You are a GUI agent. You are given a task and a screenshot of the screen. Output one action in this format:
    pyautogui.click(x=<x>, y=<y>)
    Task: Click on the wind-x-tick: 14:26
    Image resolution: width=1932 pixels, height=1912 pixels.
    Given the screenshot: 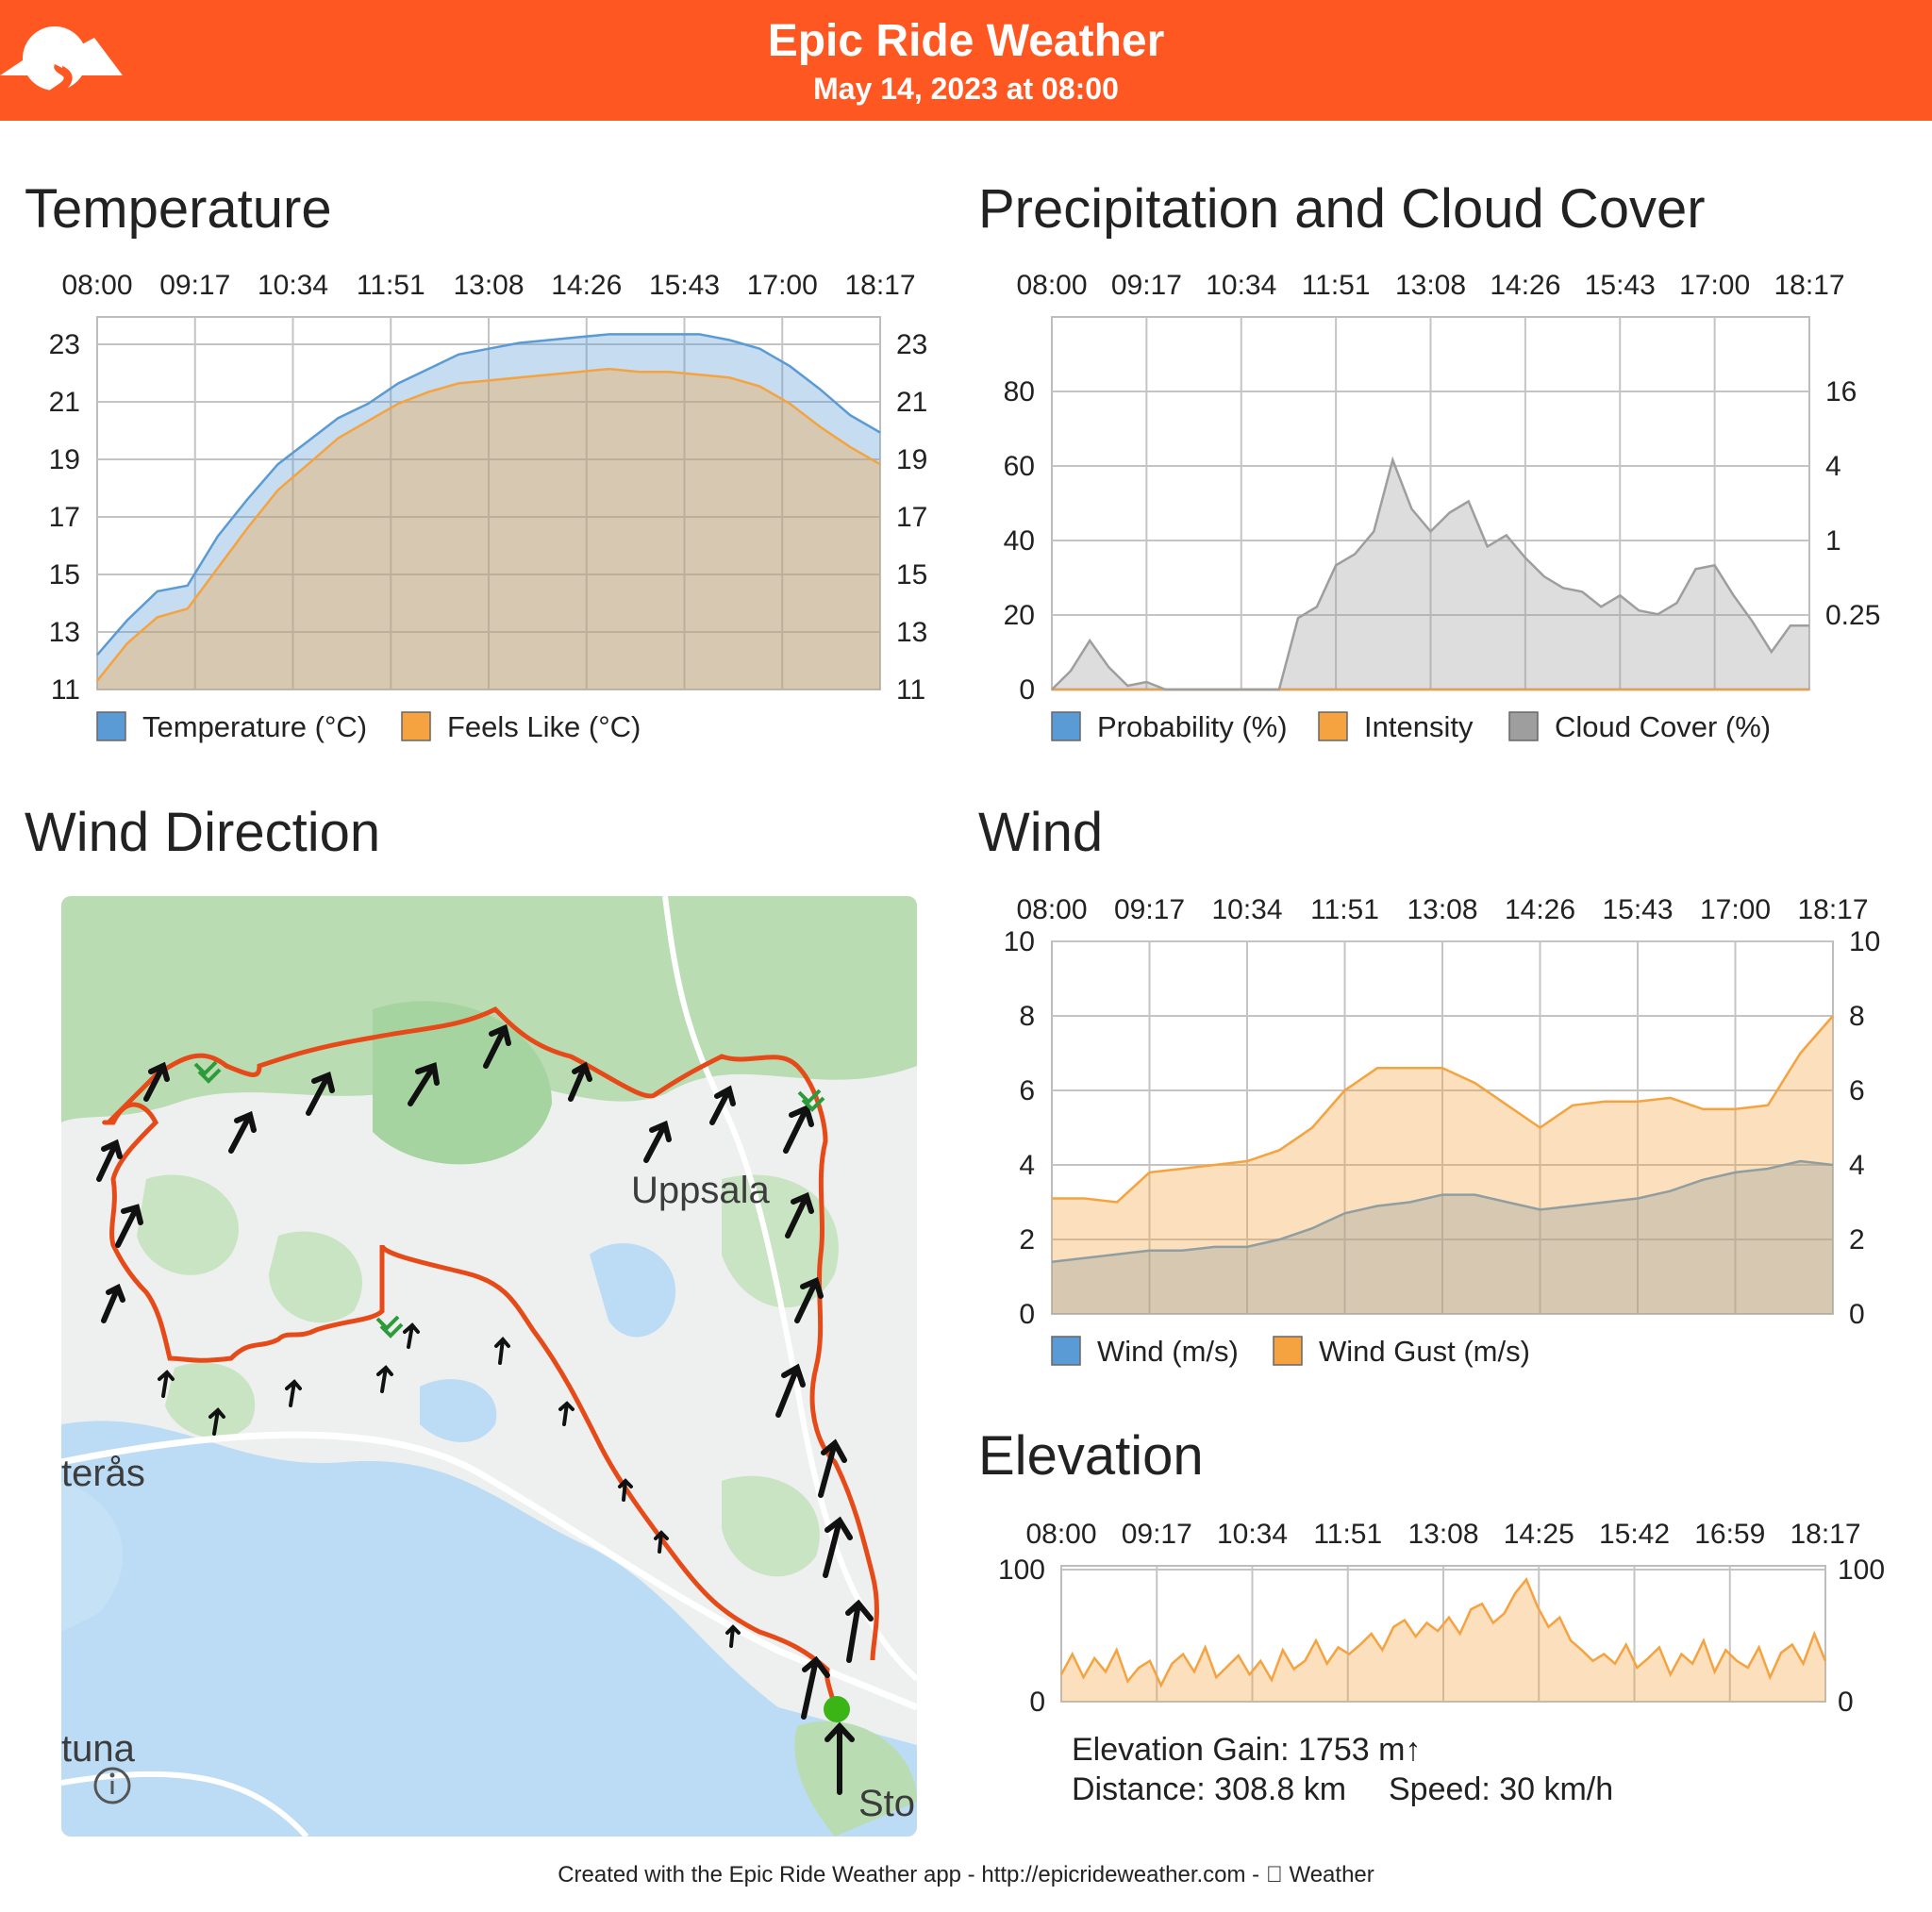 What is the action you would take?
    pyautogui.click(x=1540, y=909)
    